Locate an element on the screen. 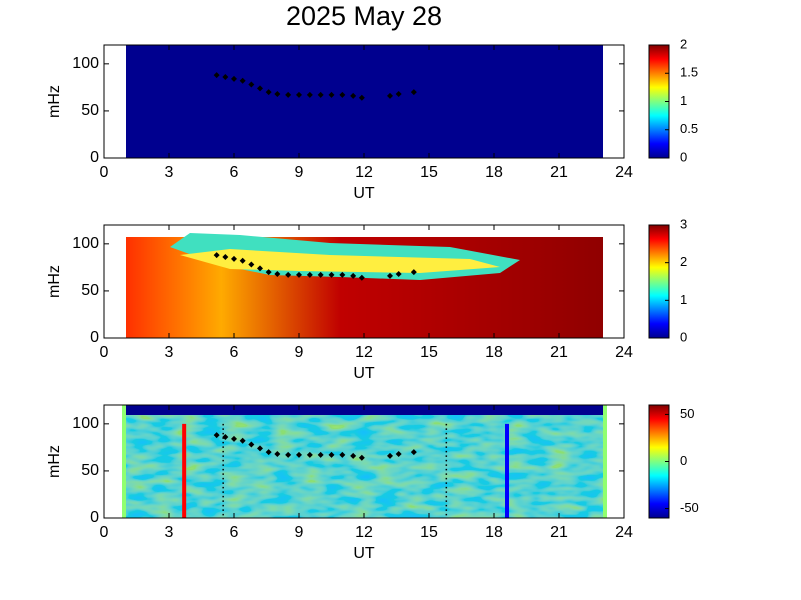 The image size is (801, 600). chart-title: 2025 May 28 is located at coordinates (364, 16).